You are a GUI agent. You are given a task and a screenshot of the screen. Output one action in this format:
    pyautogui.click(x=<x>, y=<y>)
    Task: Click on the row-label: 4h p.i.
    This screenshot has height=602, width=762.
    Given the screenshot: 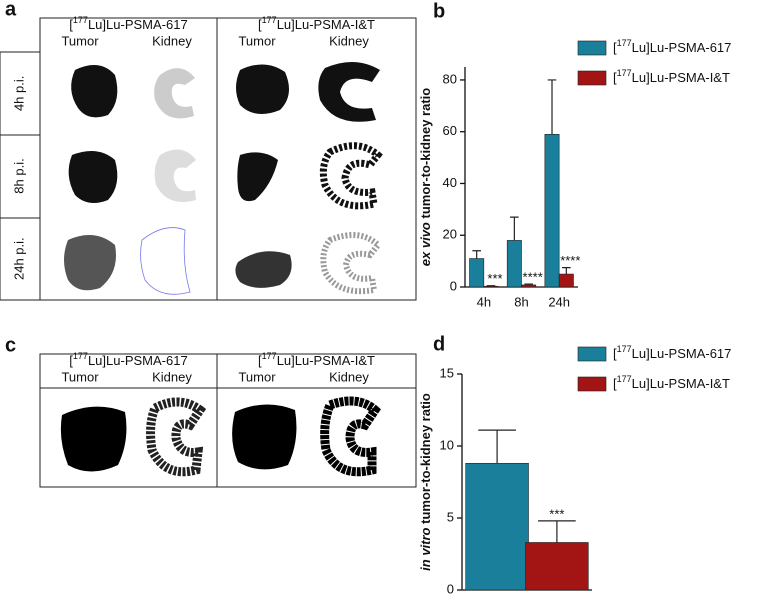 What is the action you would take?
    pyautogui.click(x=18, y=93)
    